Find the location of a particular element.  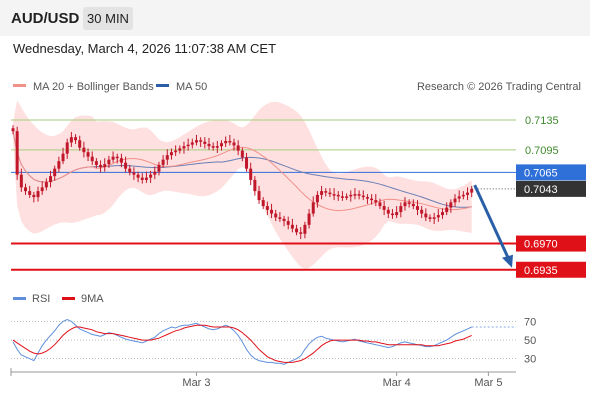

x-tick-label: Mar 4 is located at coordinates (397, 383).